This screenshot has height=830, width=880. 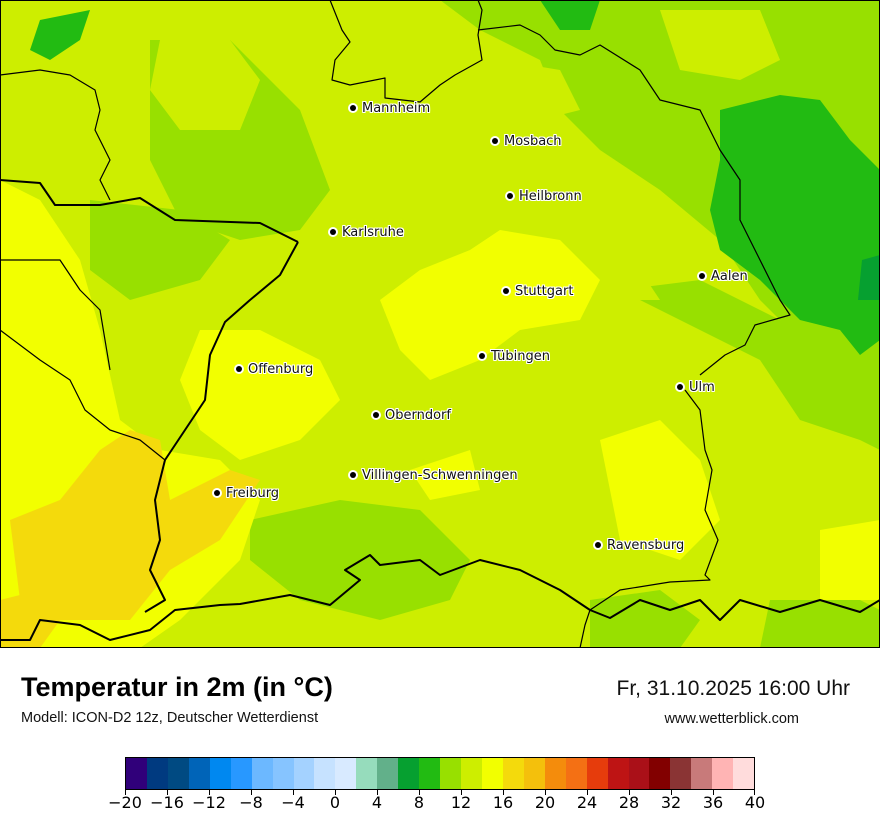 What do you see at coordinates (373, 232) in the screenshot?
I see `city-label: Karlsruhe` at bounding box center [373, 232].